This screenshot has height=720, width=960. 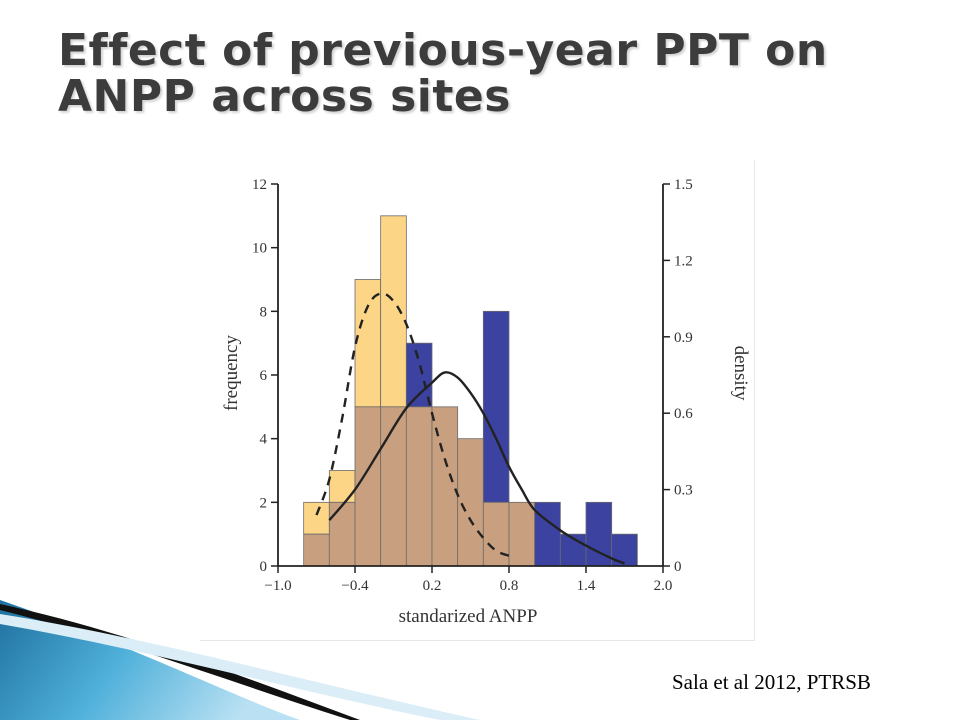 I want to click on density-curve-dashed, so click(x=412, y=424).